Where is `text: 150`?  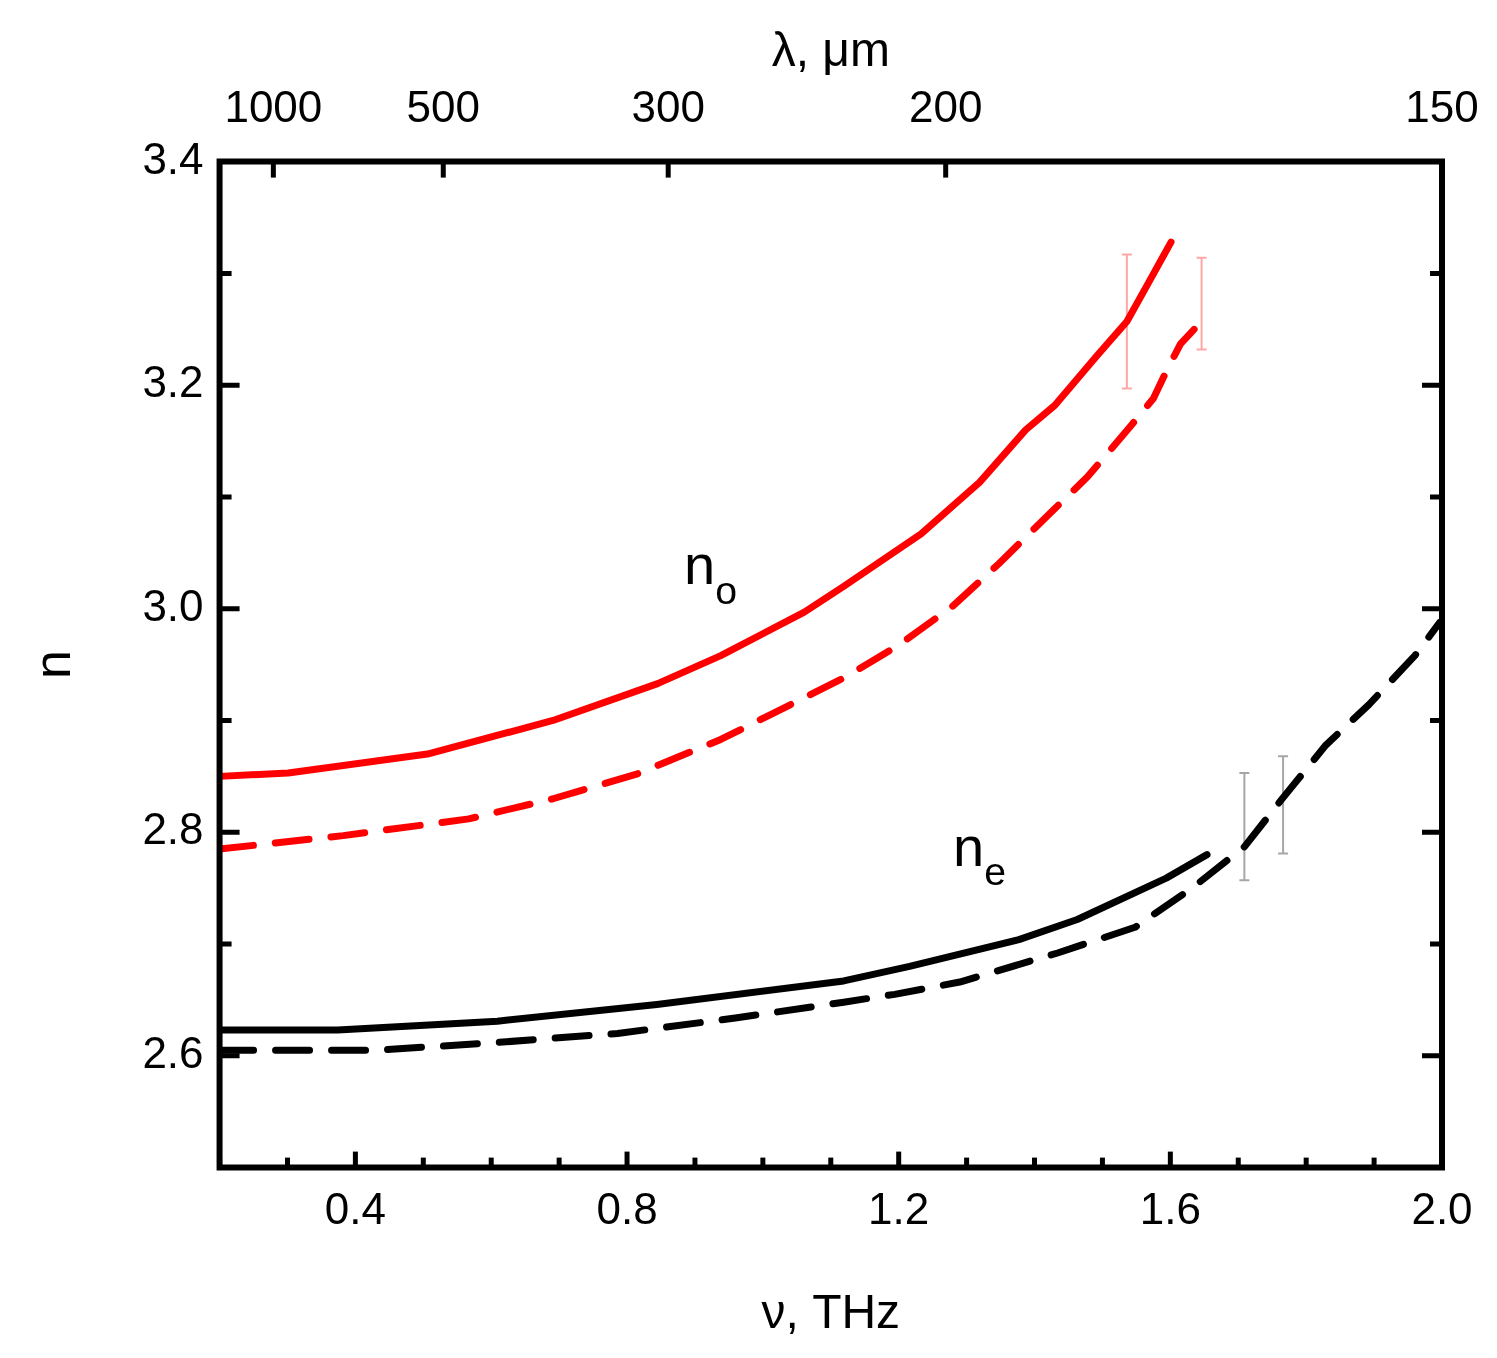 text: 150 is located at coordinates (1442, 106).